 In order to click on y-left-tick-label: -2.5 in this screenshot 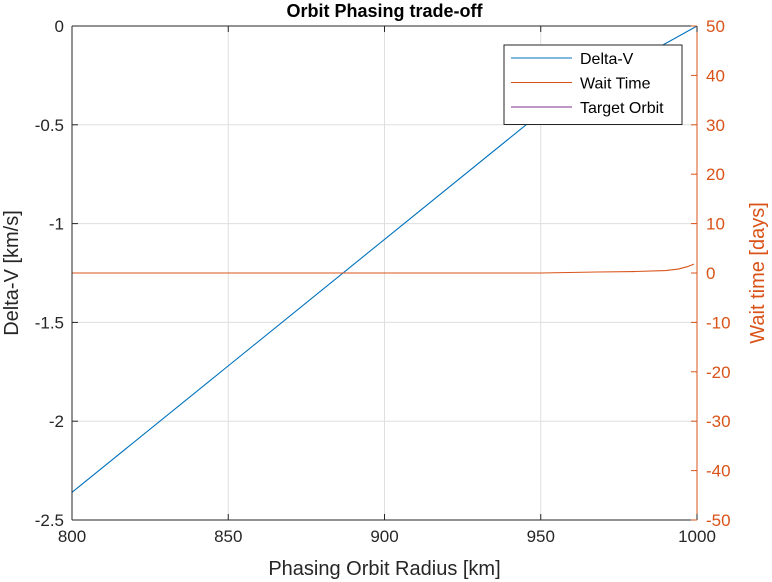, I will do `click(49, 520)`.